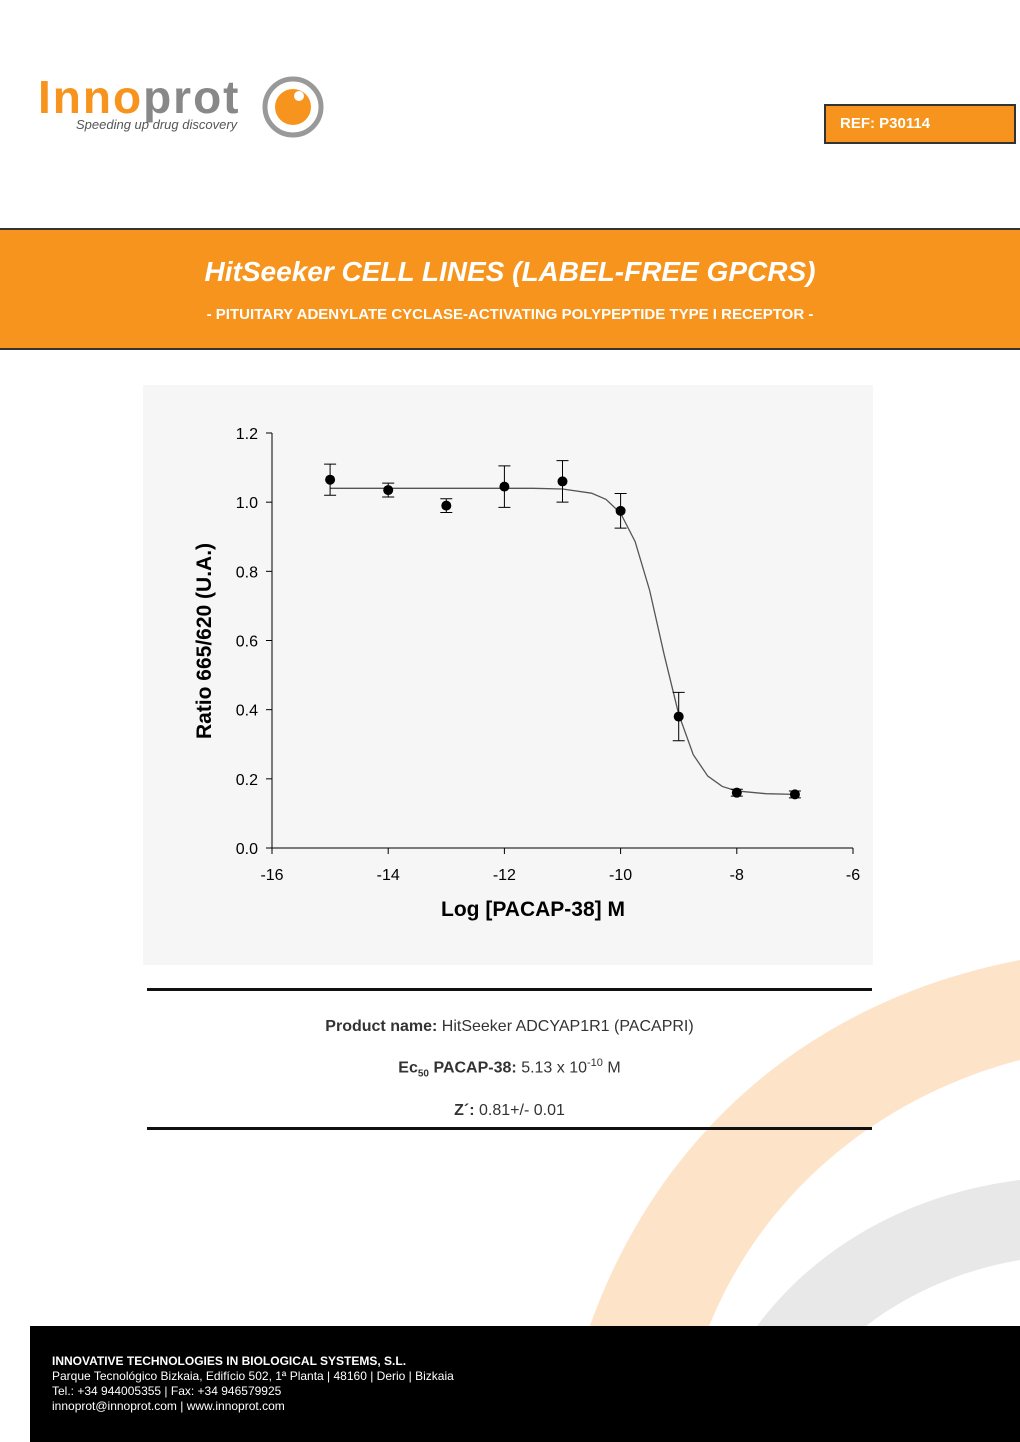 The width and height of the screenshot is (1020, 1442). I want to click on y-axis-title: Ratio 665/620 (U.A.), so click(204, 641).